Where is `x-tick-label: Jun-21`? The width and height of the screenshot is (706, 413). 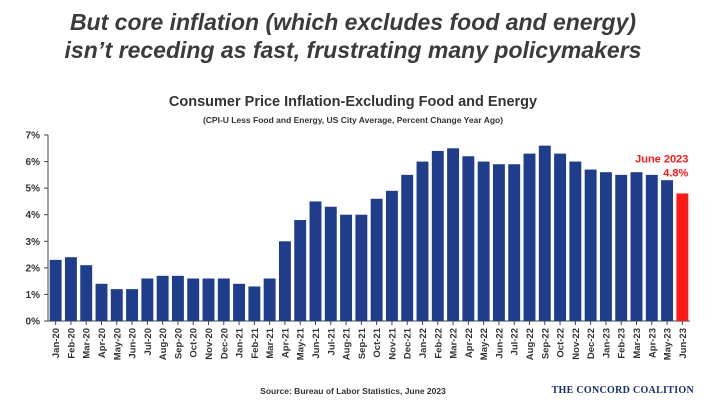
x-tick-label: Jun-21 is located at coordinates (316, 342).